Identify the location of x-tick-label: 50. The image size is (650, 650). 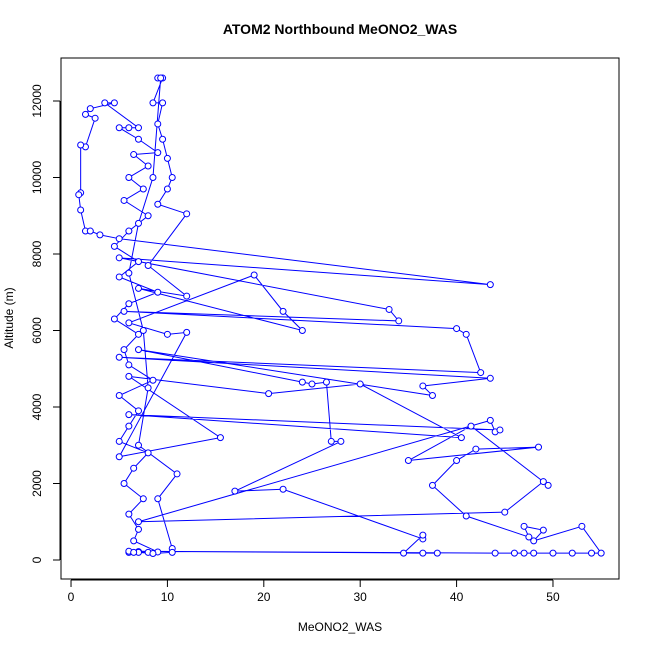
(553, 597).